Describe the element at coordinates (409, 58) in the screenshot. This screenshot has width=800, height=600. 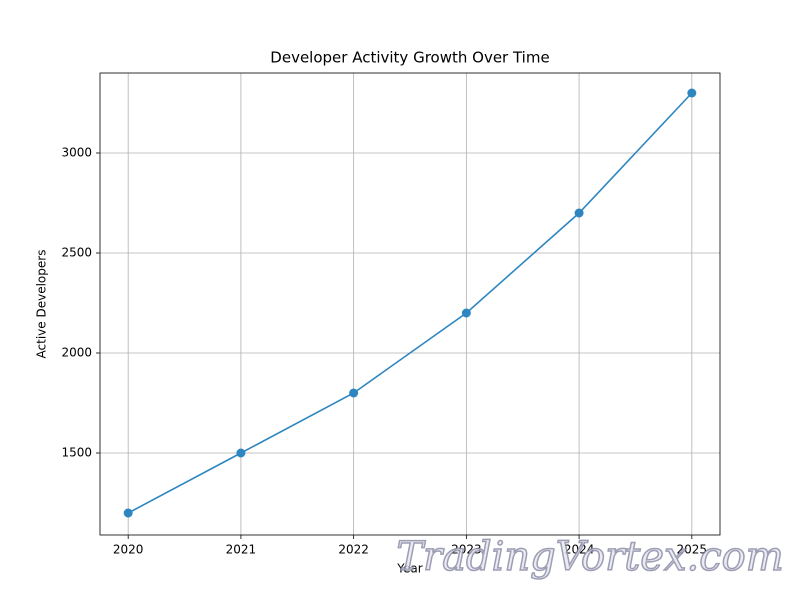
I see `chart-title: Developer Activity Growth Over Time` at that location.